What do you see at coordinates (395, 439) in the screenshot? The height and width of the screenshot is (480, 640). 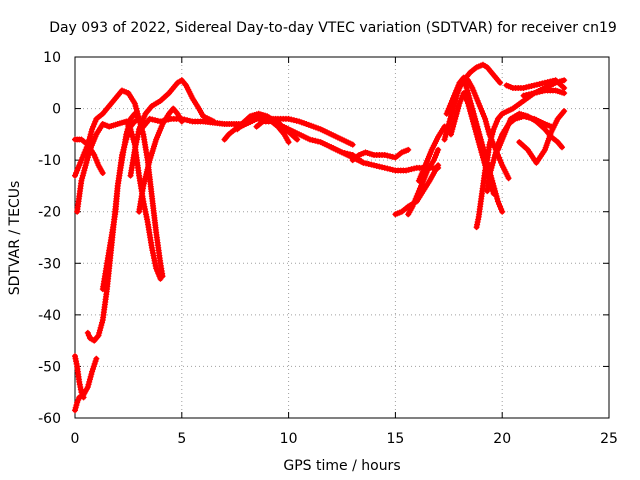 I see `x-tick-label: 15` at bounding box center [395, 439].